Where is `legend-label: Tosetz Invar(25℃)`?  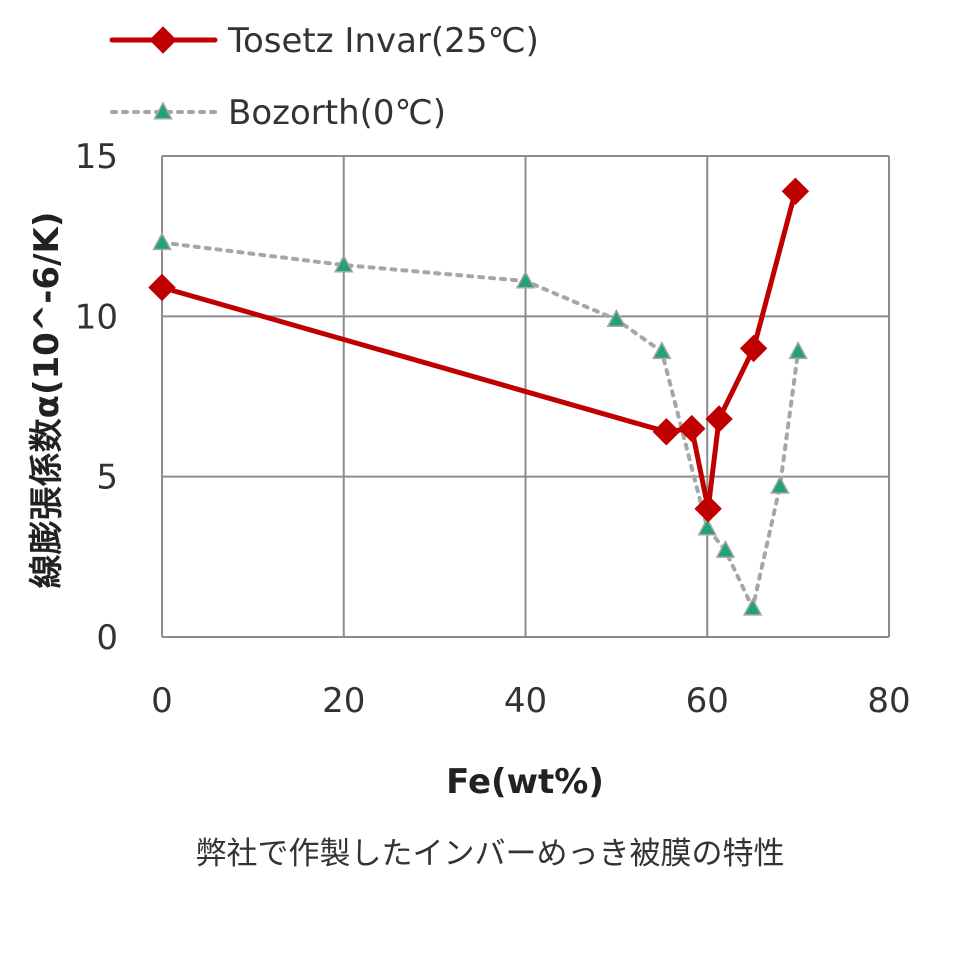
legend-label: Tosetz Invar(25℃) is located at coordinates (383, 41).